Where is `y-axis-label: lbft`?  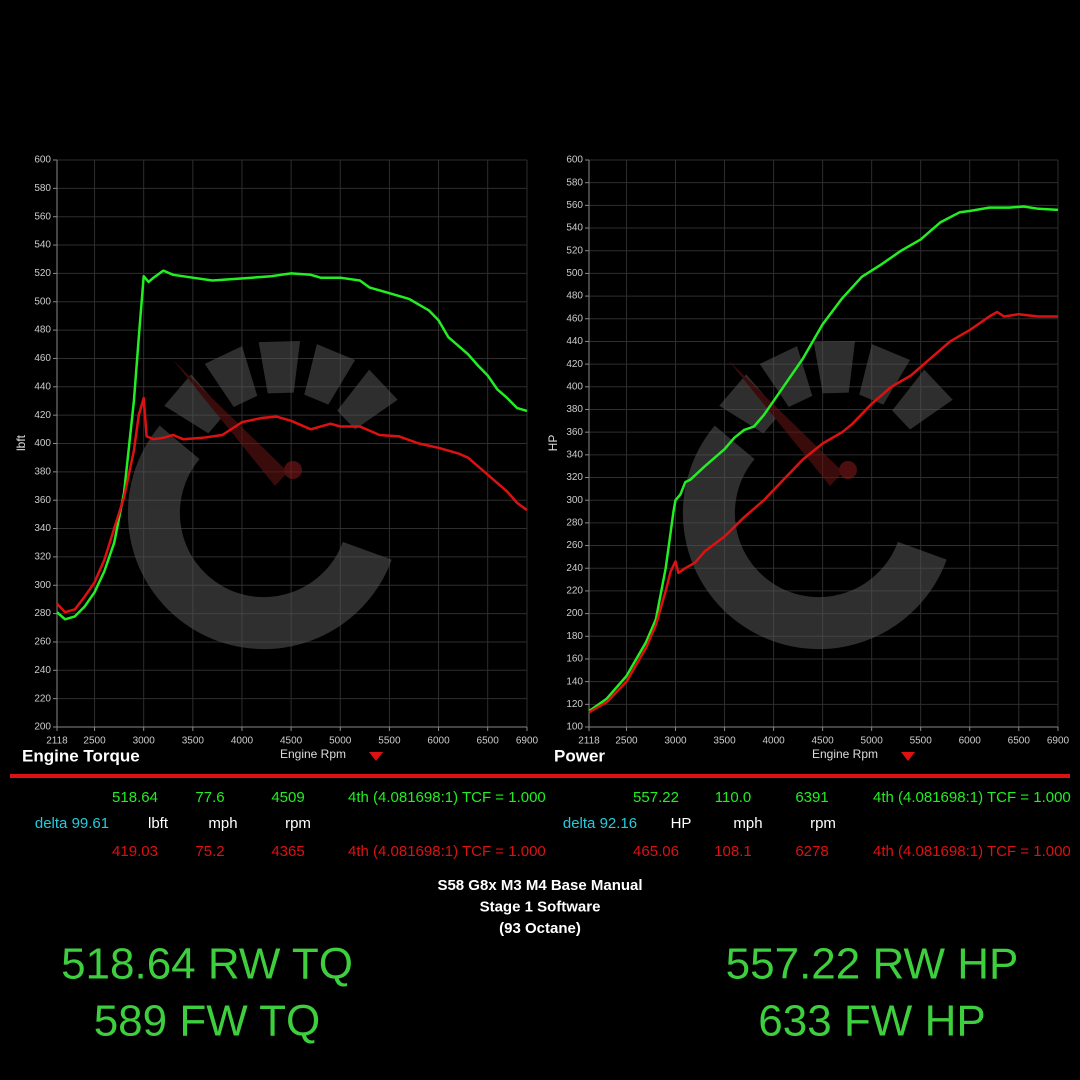 y-axis-label: lbft is located at coordinates (21, 442).